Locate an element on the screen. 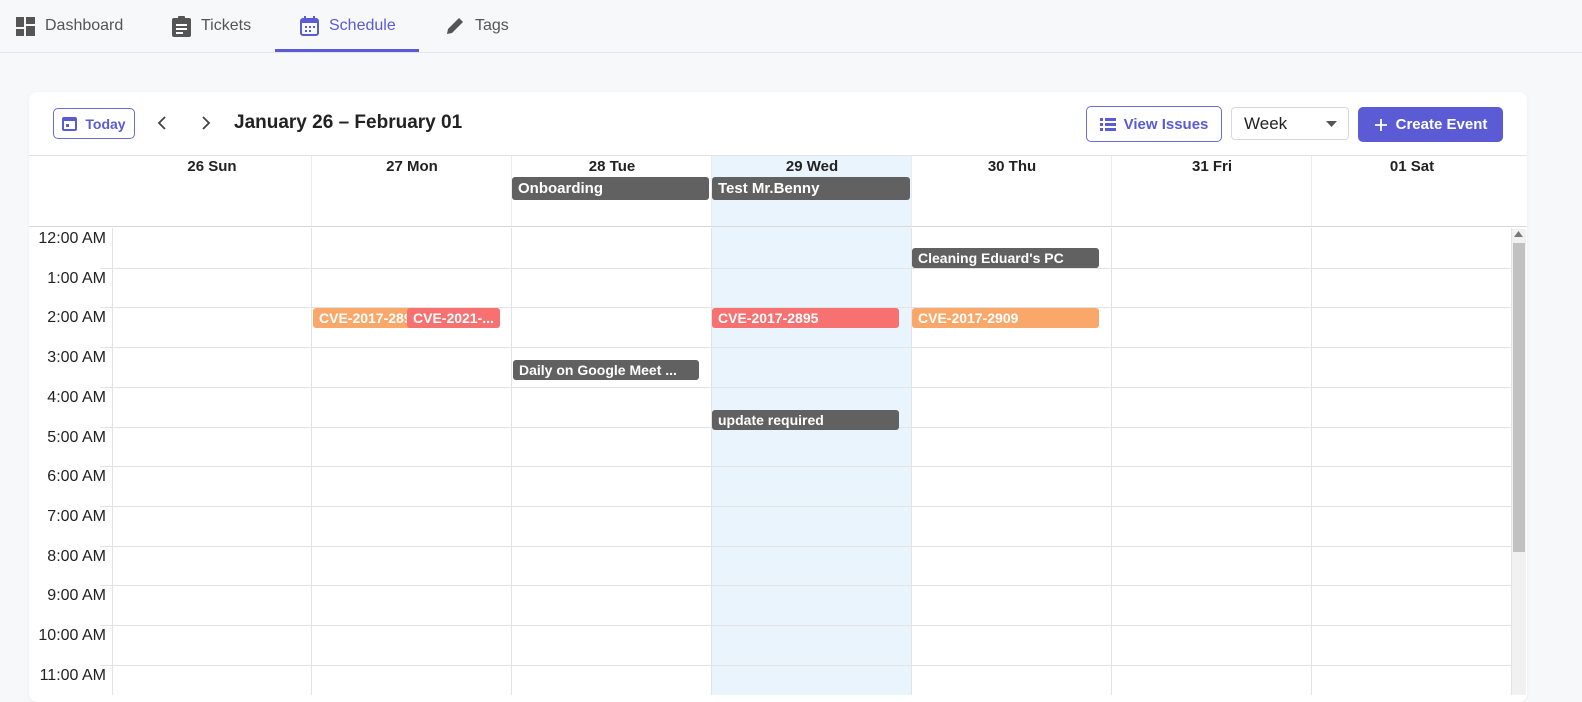 This screenshot has height=702, width=1582. tab: Schedule is located at coordinates (348, 26).